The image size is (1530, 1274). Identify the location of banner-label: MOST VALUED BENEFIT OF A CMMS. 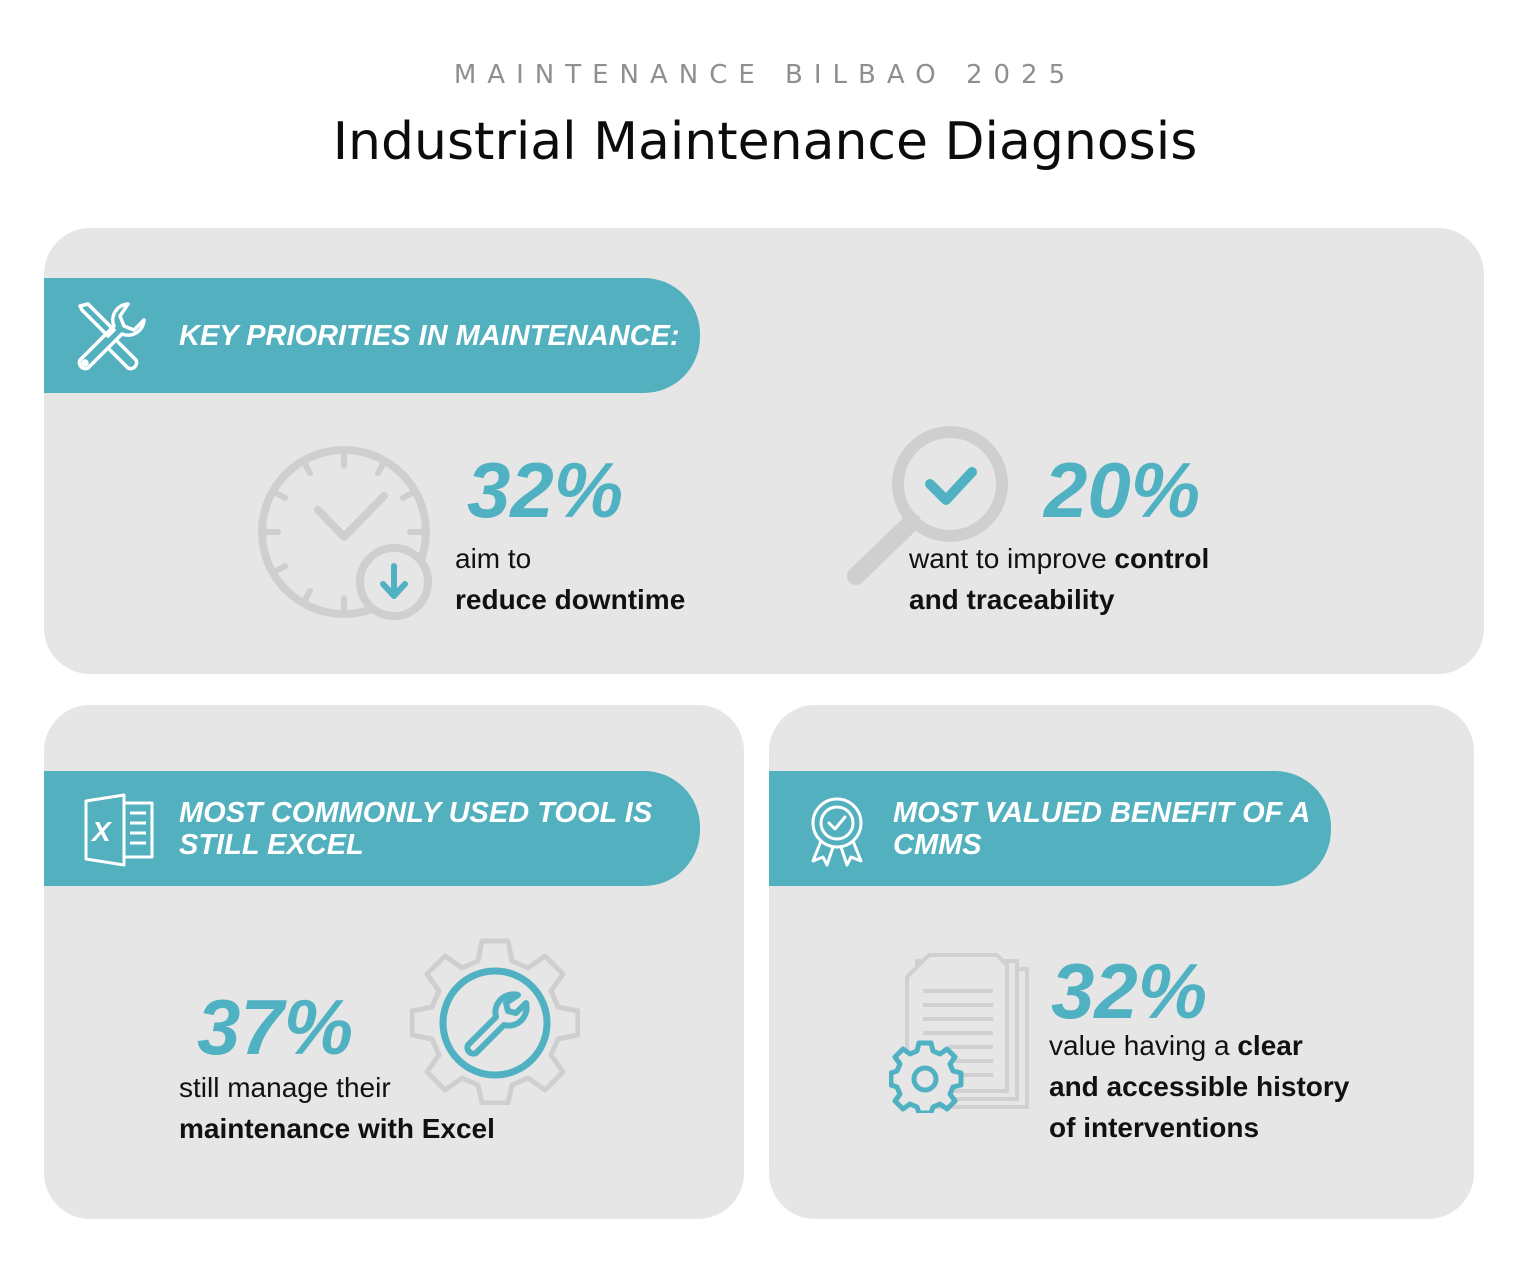
(1101, 828).